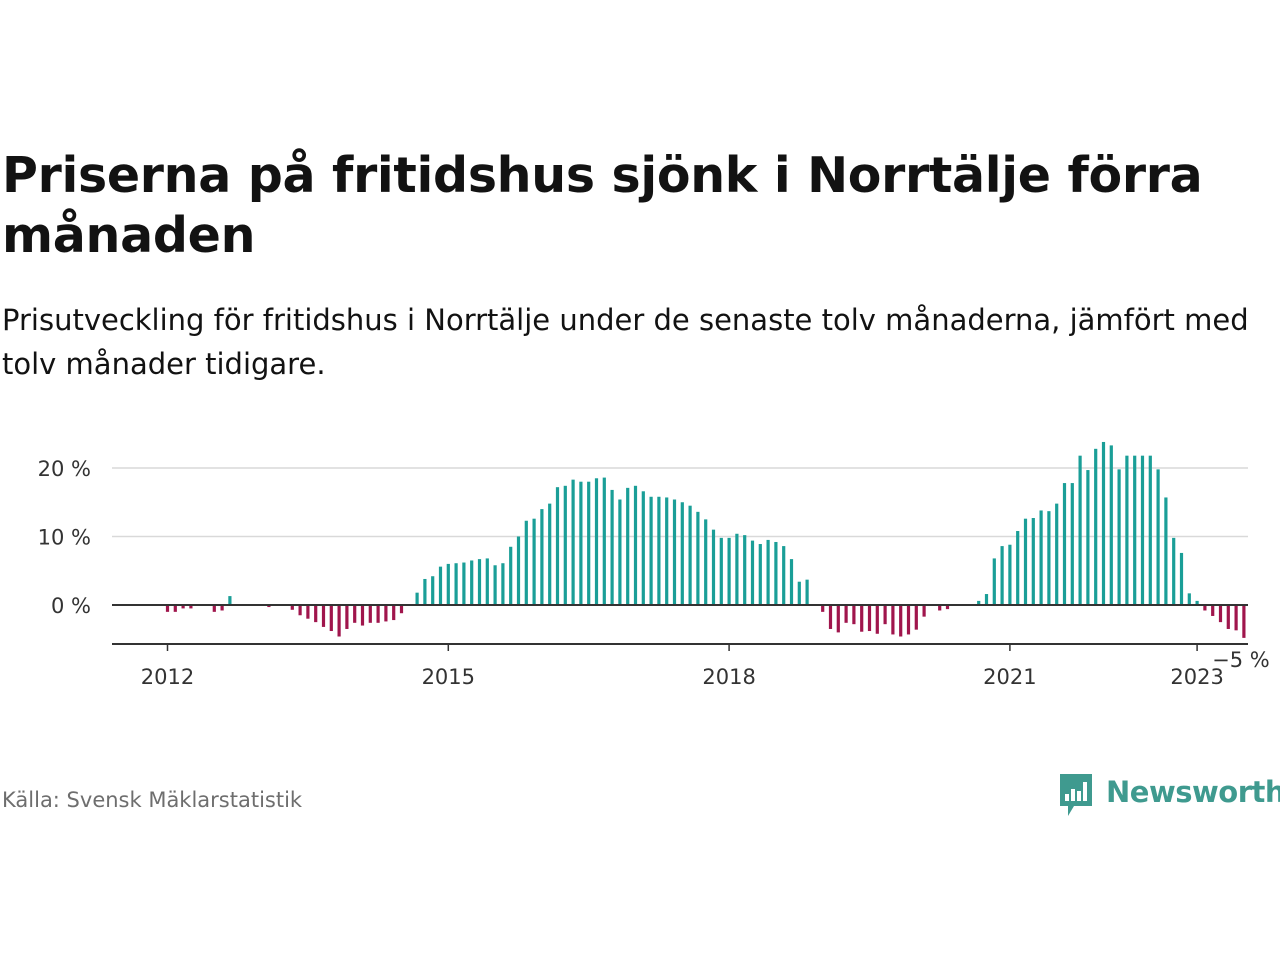  Describe the element at coordinates (1009, 677) in the screenshot. I see `x-tick-label: 2021` at that location.